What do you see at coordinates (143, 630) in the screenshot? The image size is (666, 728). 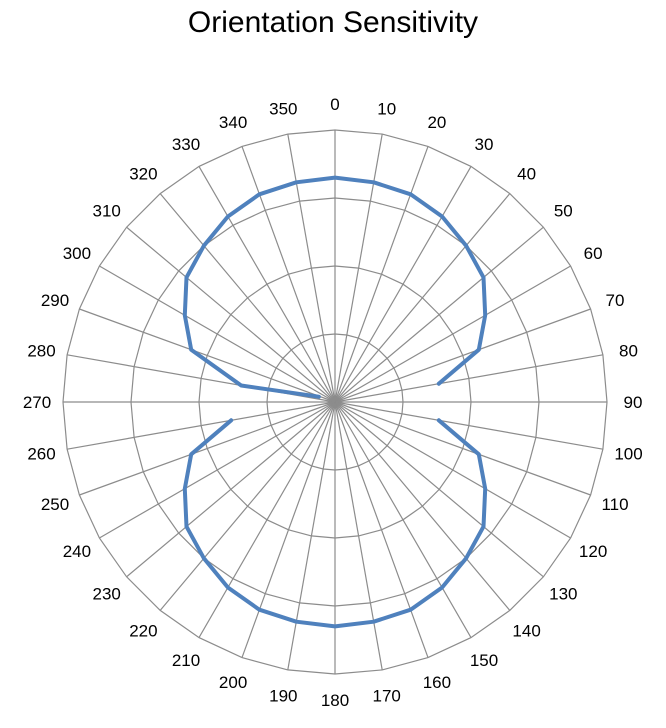 I see `tick-label-220: 220` at bounding box center [143, 630].